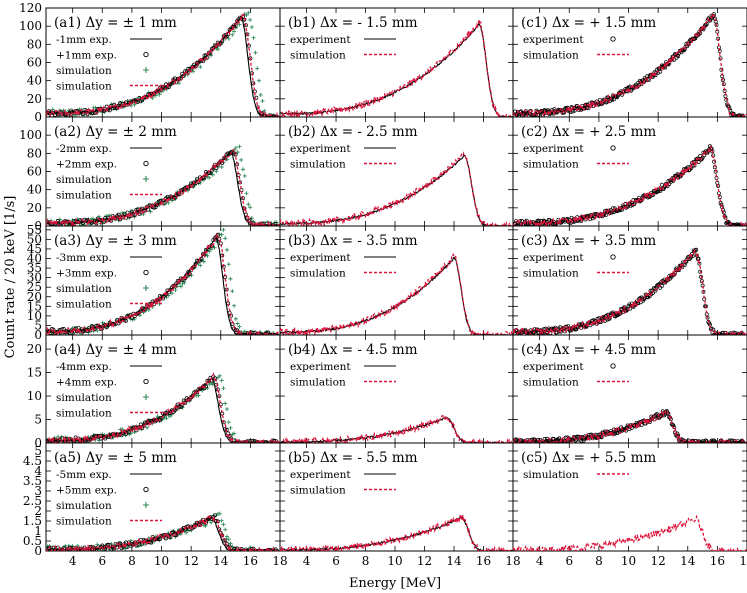 The height and width of the screenshot is (593, 747). Describe the element at coordinates (115, 241) in the screenshot. I see `panel-title-a3: (a3) Δy = ± 3 mm` at that location.